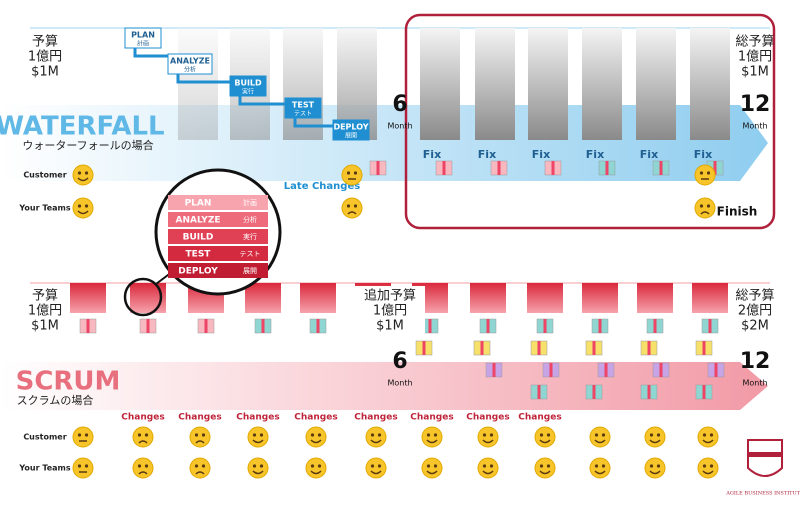  What do you see at coordinates (765, 454) in the screenshot?
I see `logo-band` at bounding box center [765, 454].